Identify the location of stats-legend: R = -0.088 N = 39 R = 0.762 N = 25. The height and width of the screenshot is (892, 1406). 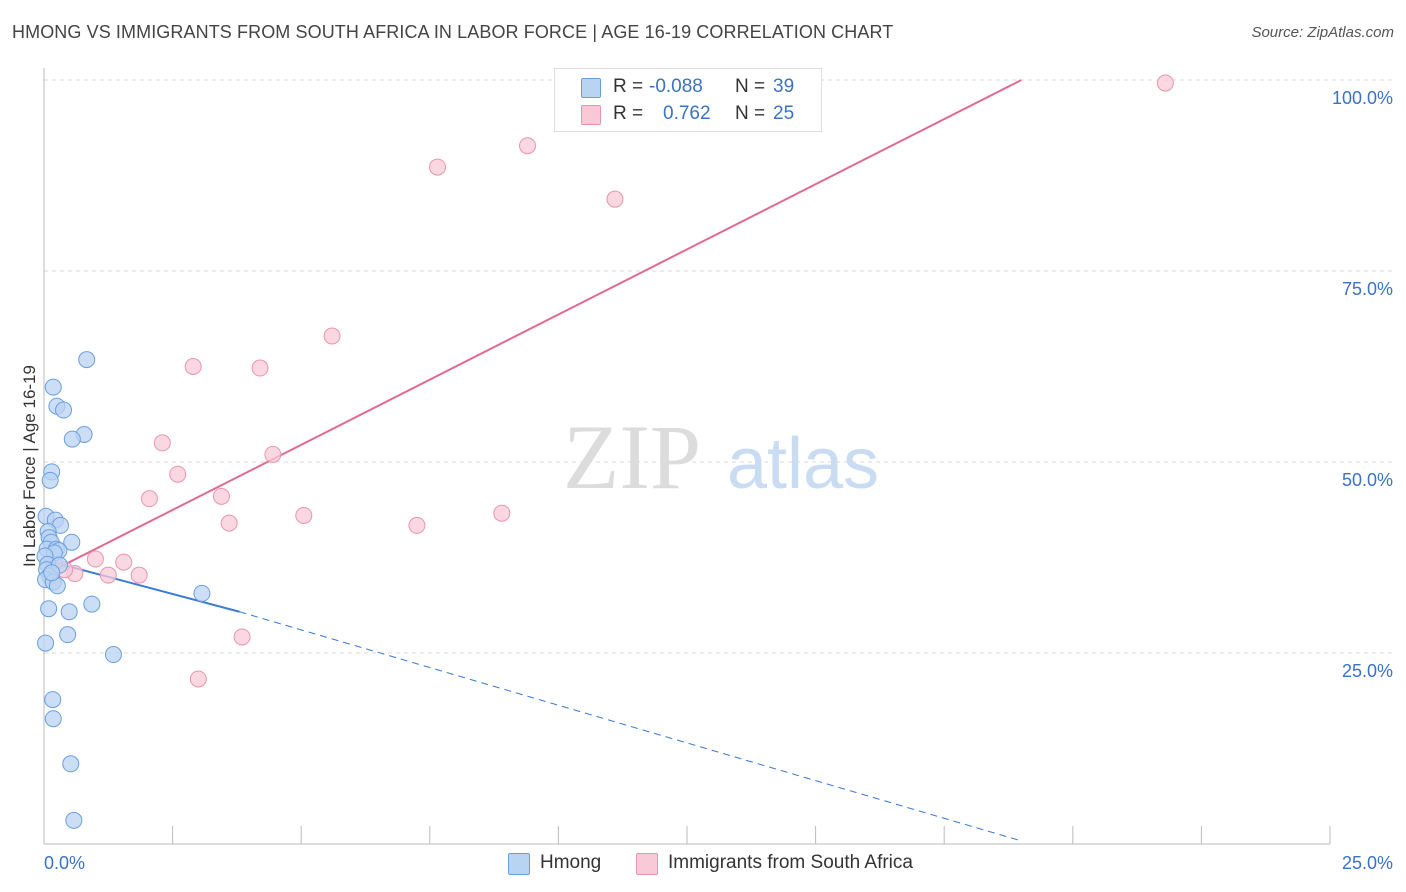
(688, 100).